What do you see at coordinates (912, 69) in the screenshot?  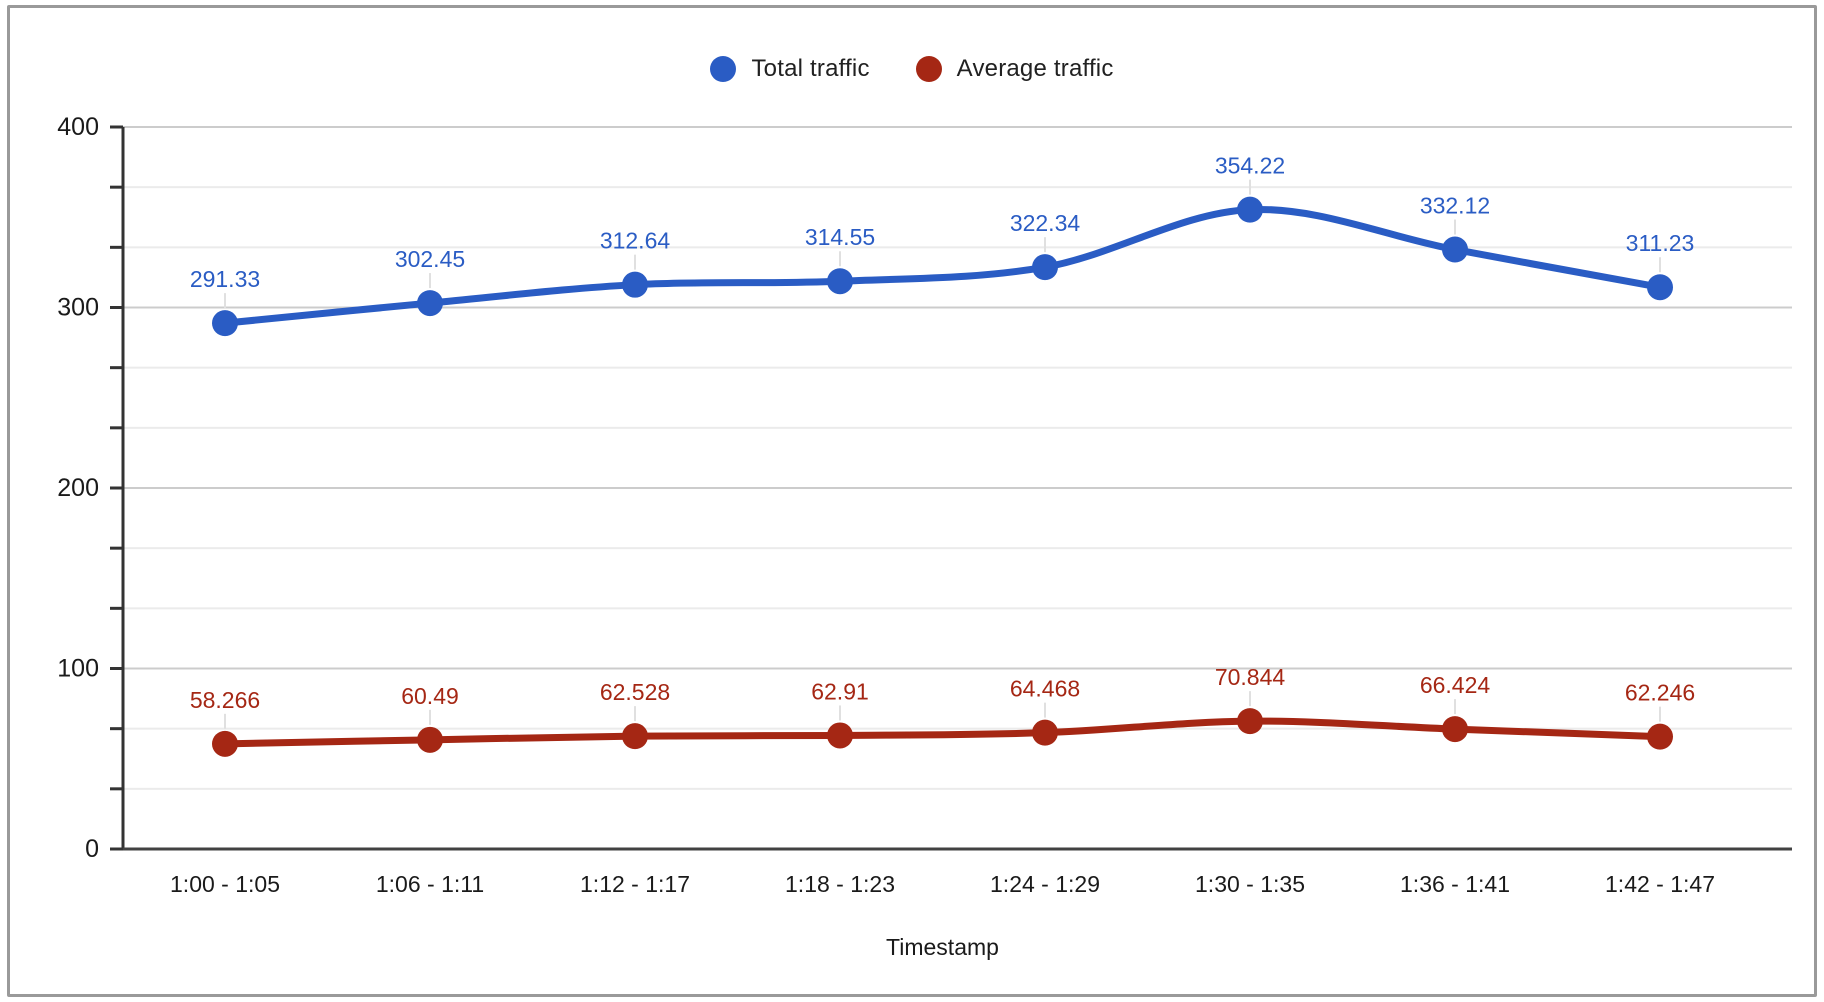 I see `chart-legend: Total traffic Average traffic` at bounding box center [912, 69].